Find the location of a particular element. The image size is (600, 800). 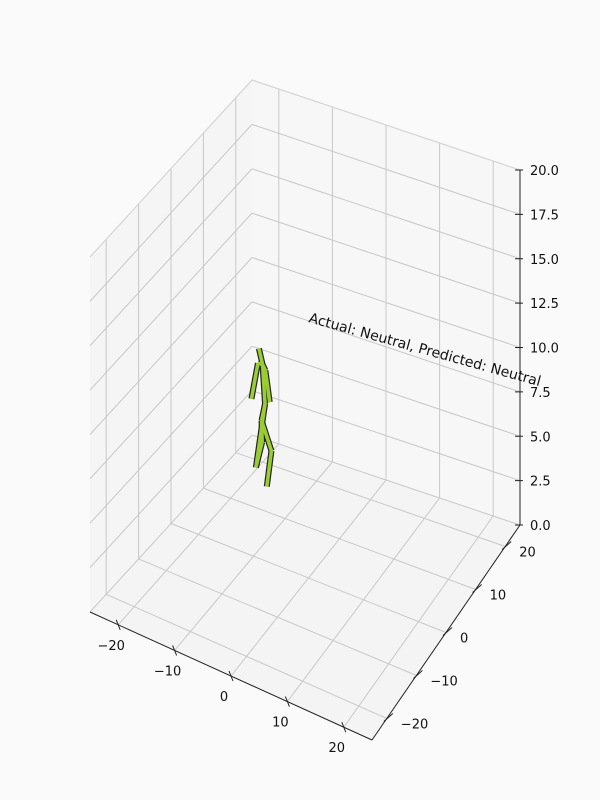

x-tick-label: −10 is located at coordinates (167, 671).